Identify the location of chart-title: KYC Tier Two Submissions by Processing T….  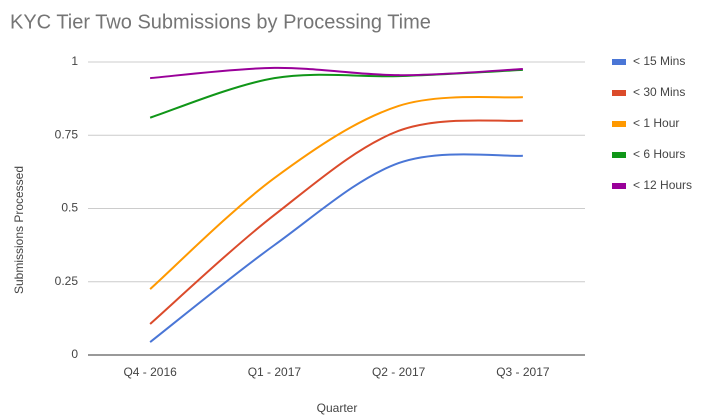
(220, 22).